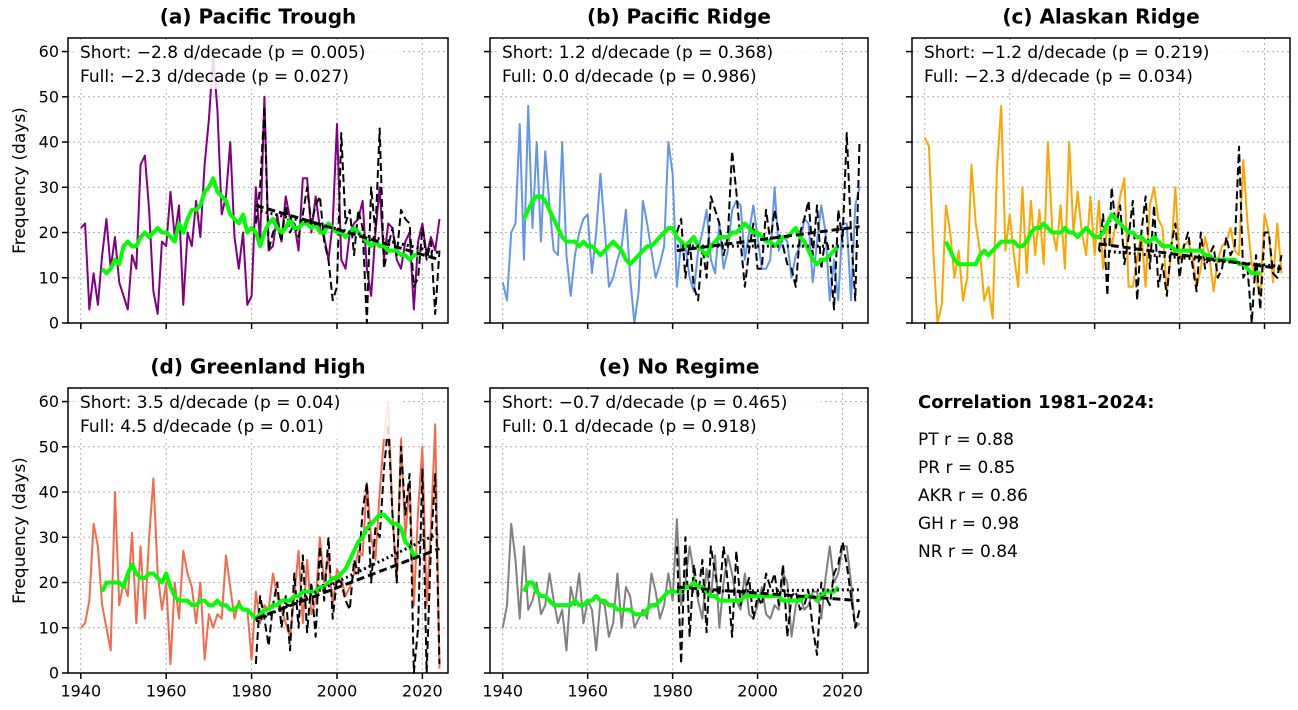  What do you see at coordinates (973, 496) in the screenshot?
I see `correlation-line: AKR r = 0.86` at bounding box center [973, 496].